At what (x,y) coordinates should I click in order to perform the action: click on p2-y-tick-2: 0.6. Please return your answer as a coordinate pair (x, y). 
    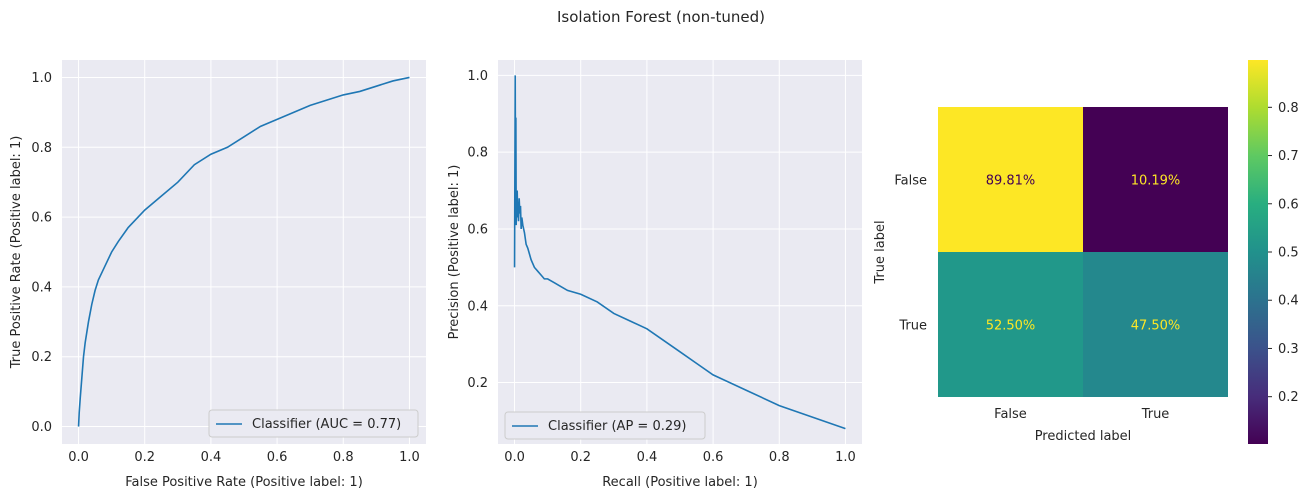
    Looking at the image, I should click on (477, 229).